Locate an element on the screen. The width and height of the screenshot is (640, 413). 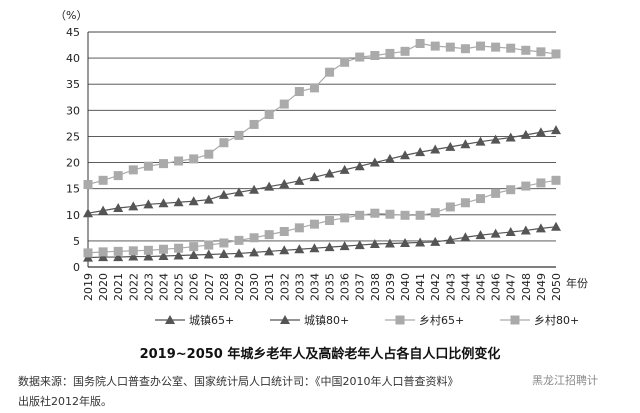
x-tick-label: 2039 is located at coordinates (390, 287).